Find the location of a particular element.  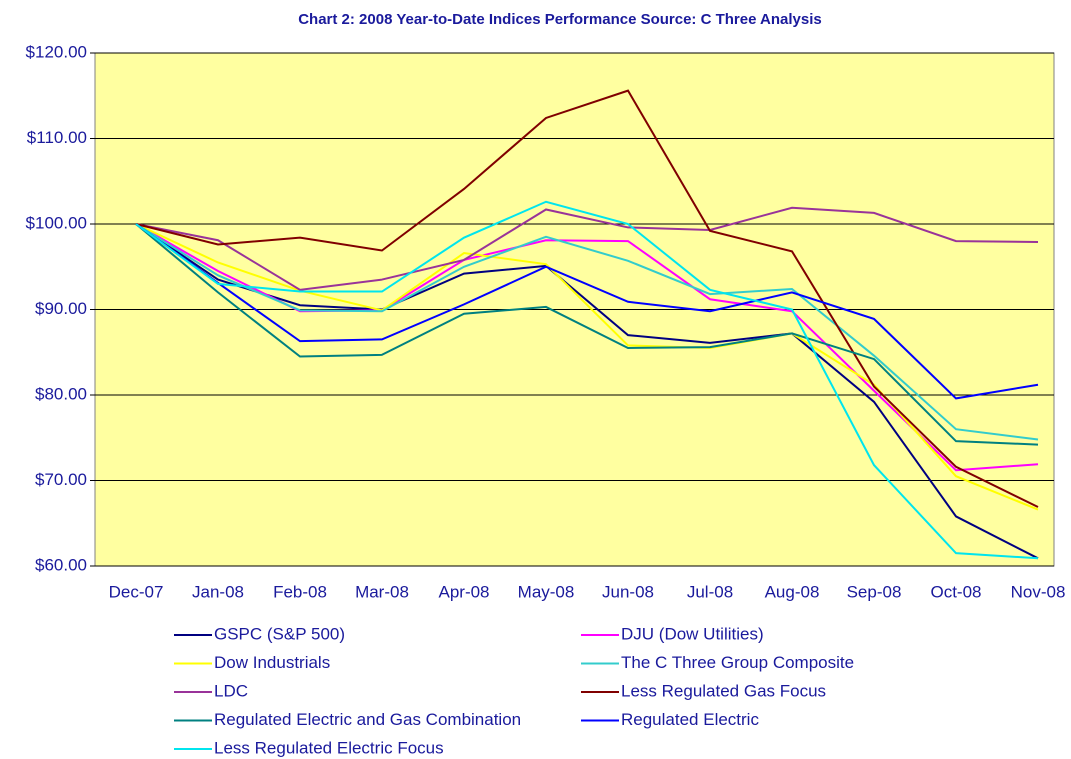

x-tick-label: Sep-08 is located at coordinates (874, 591).